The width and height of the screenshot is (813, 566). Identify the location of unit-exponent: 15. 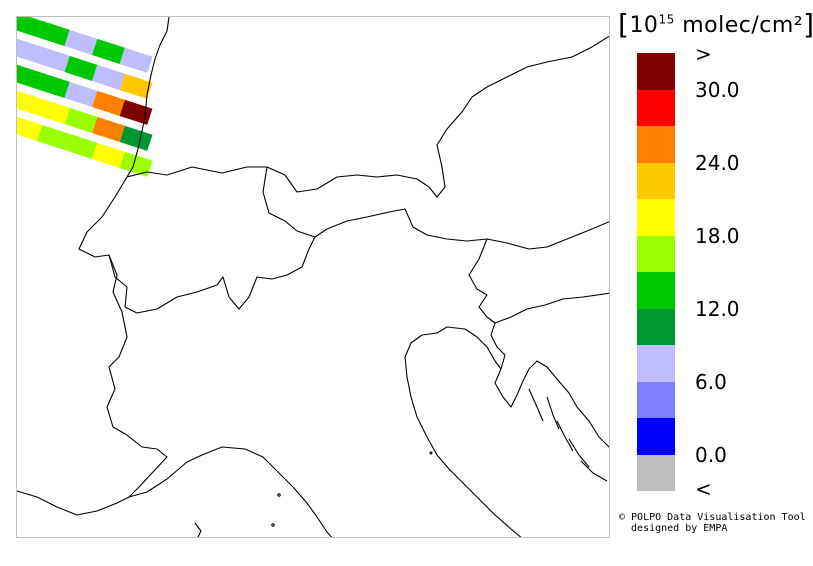
(666, 19).